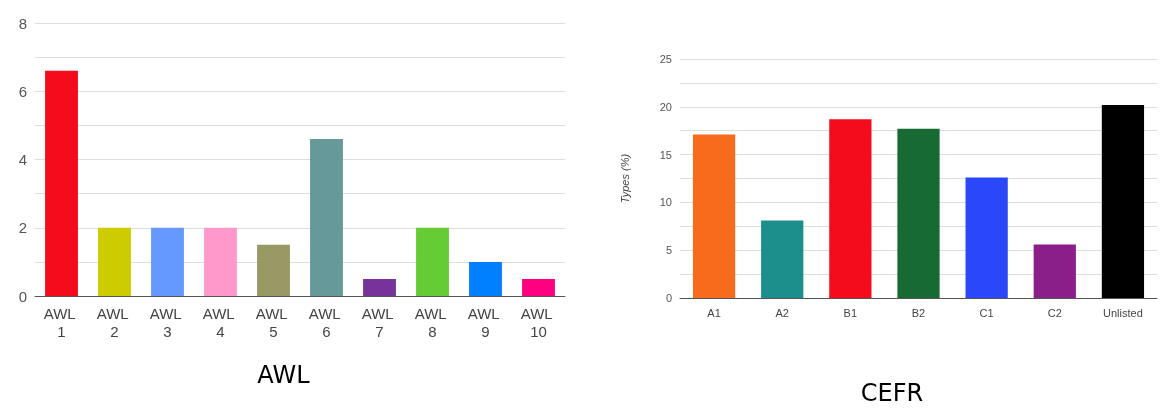  What do you see at coordinates (326, 322) in the screenshot?
I see `x-tick-label: AWL 6` at bounding box center [326, 322].